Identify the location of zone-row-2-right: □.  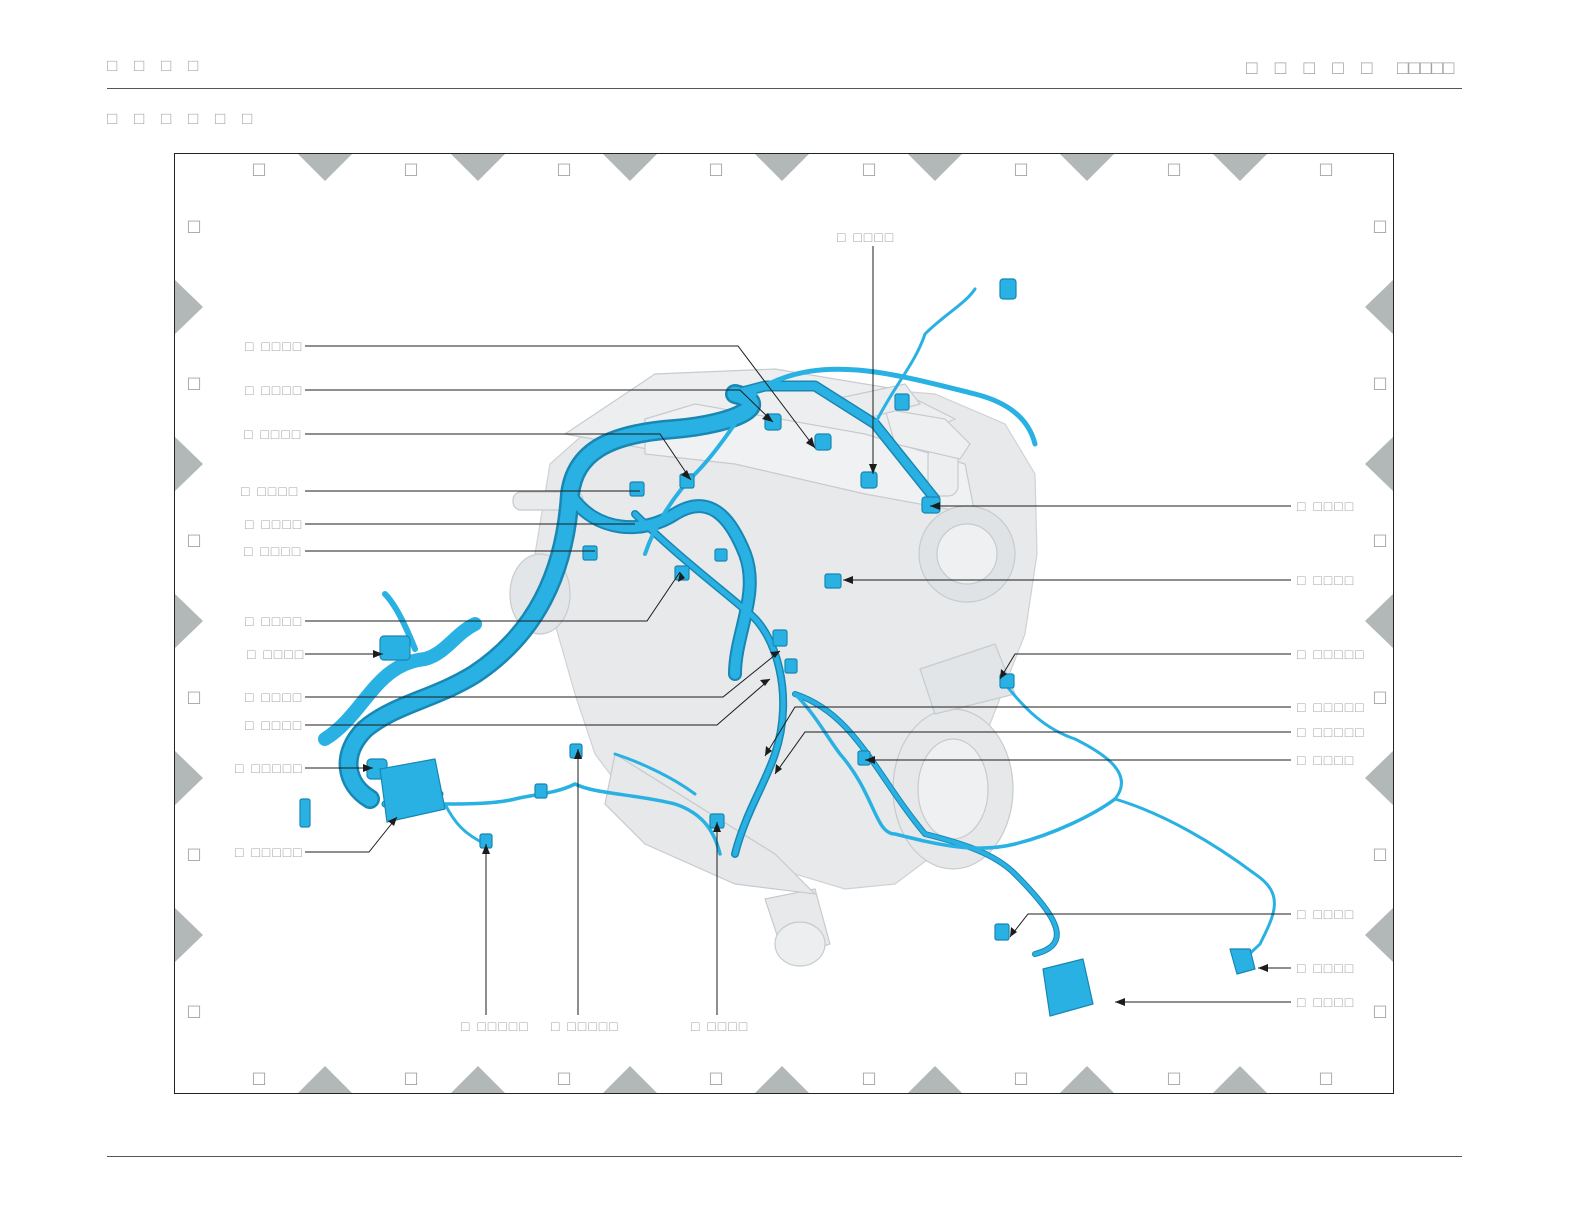
(1379, 382).